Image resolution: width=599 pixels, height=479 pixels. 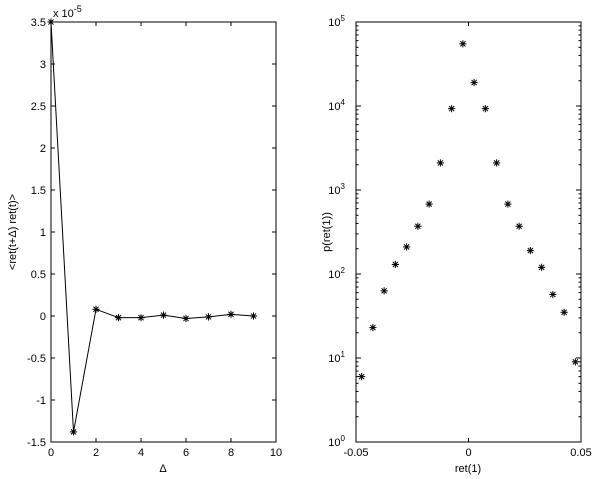 I want to click on y-tick-label: -1, so click(x=41, y=401).